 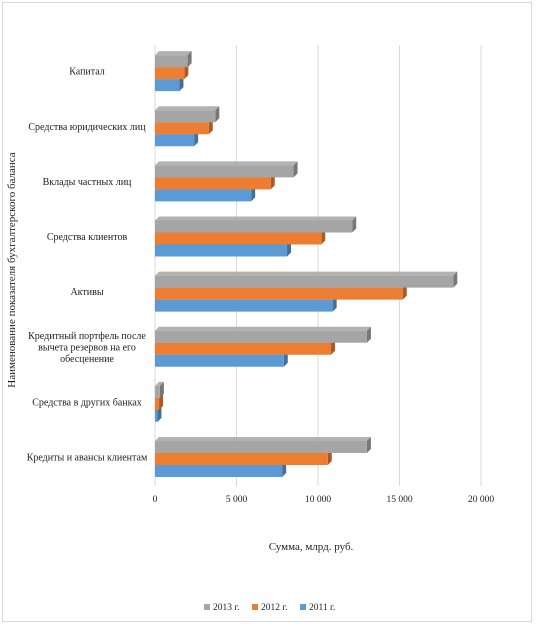 I want to click on x-tick-labels: 0 5 000 10 000 15 000 20 000, so click(x=324, y=500).